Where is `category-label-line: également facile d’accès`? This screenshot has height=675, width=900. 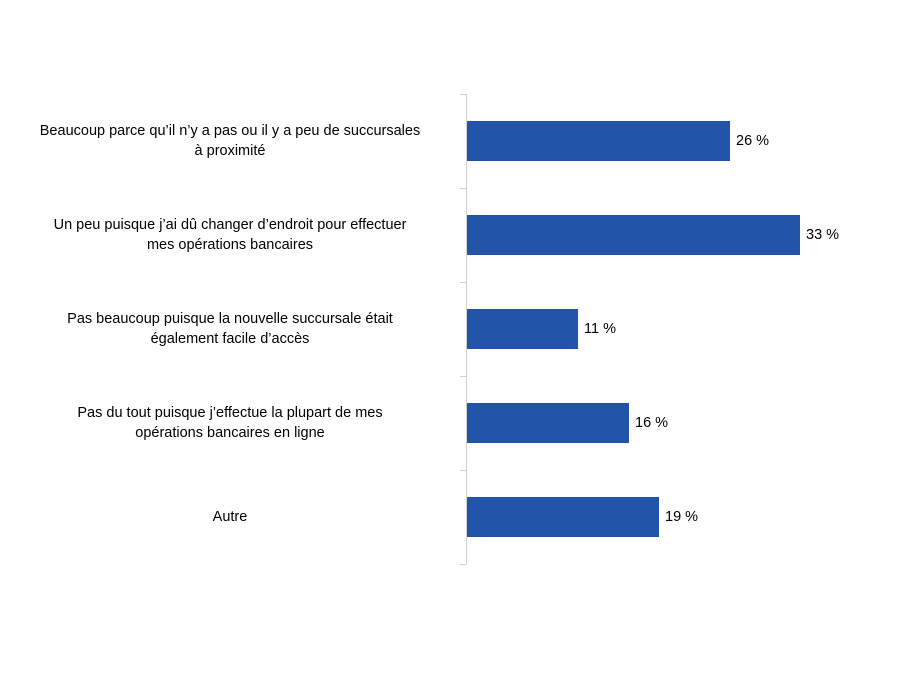
category-label-line: également facile d’accès is located at coordinates (230, 339).